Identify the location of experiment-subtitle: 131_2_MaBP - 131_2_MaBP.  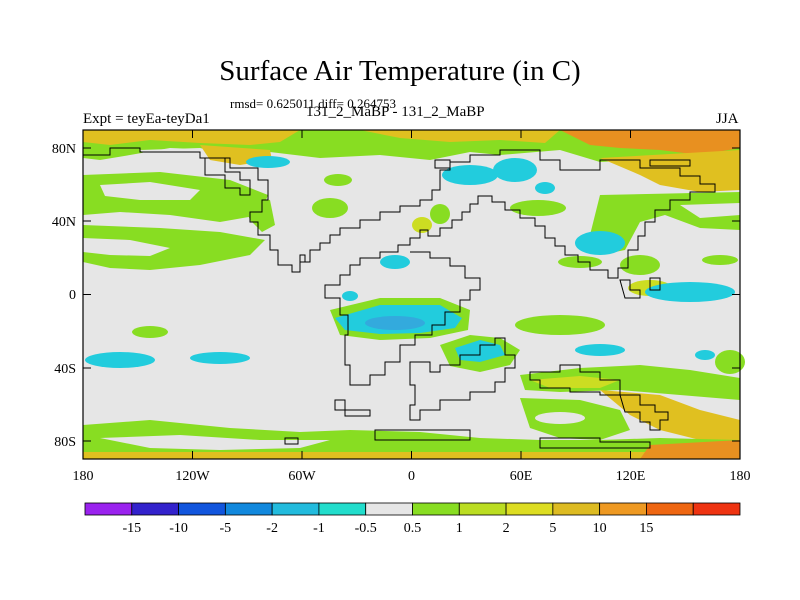
(395, 112).